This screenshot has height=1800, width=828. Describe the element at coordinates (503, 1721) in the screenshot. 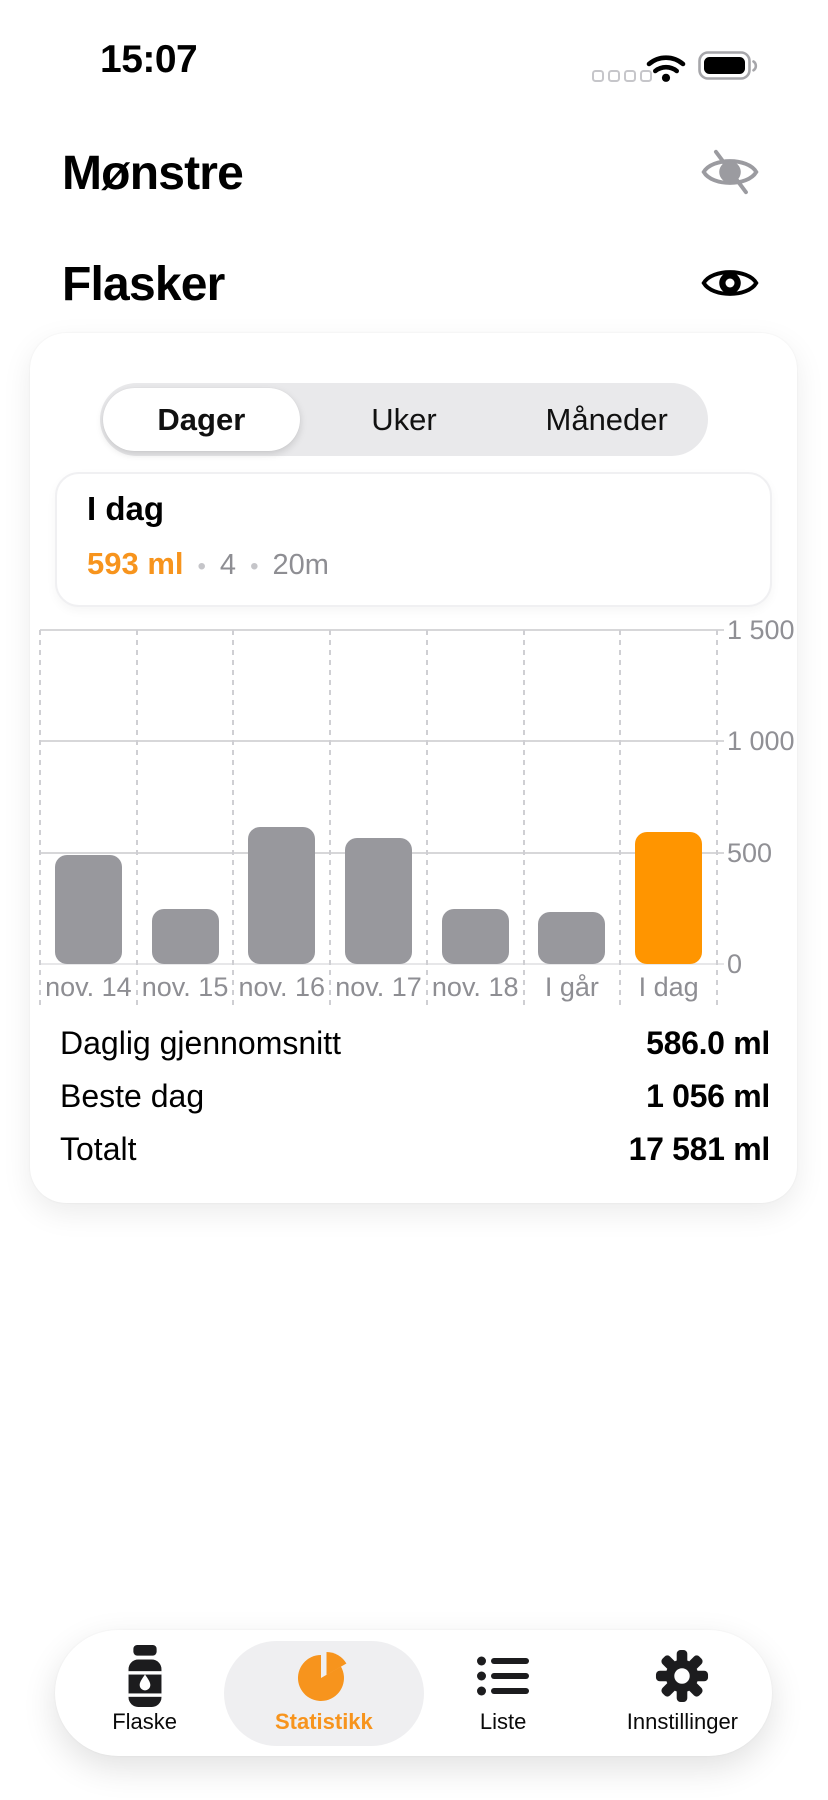

I see `tab-label: Liste` at that location.